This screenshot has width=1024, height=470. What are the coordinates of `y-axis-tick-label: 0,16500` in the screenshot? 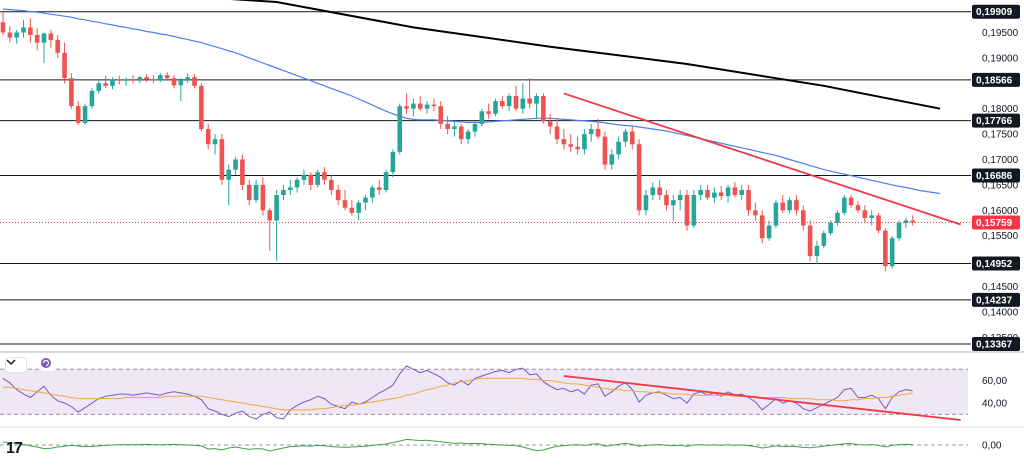 It's located at (1000, 185).